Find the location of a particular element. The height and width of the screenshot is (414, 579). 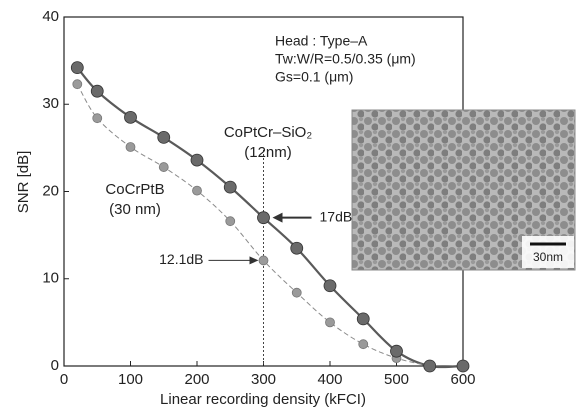

series-label: CoCrPtB is located at coordinates (134, 189).